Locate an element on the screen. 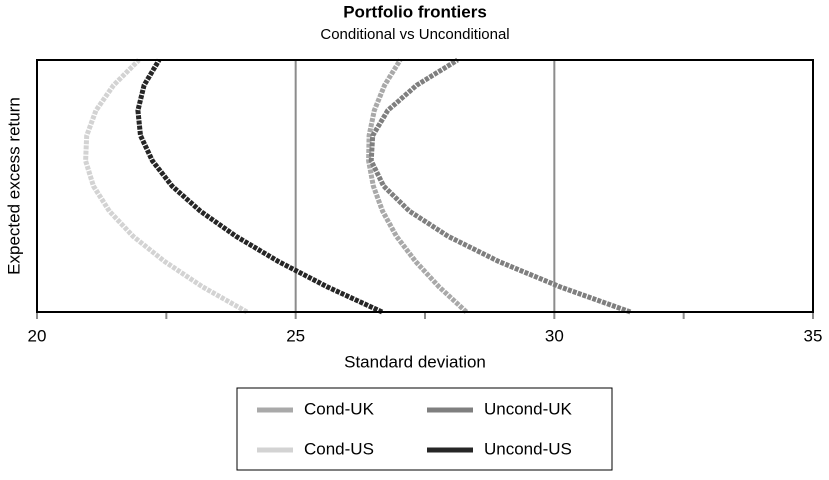  chart-subtitle: Conditional vs Unconditional is located at coordinates (414, 34).